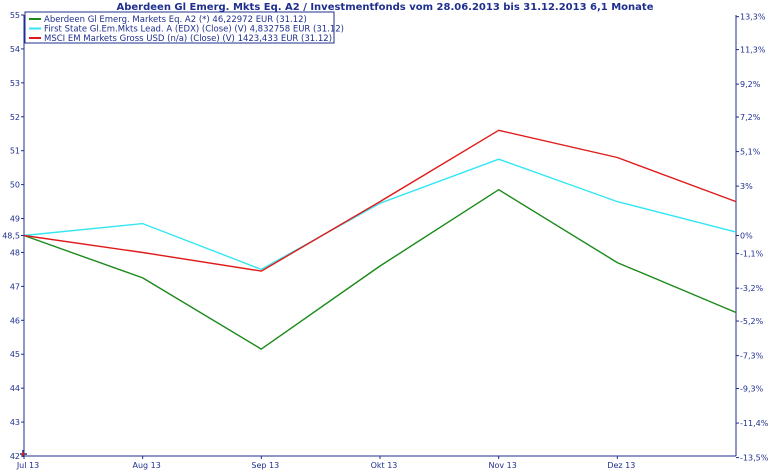  Describe the element at coordinates (325, 463) in the screenshot. I see `x-axis: Jul 13 Aug 13 Sep 13 Okt 13 Nov 13 Dez 13` at that location.